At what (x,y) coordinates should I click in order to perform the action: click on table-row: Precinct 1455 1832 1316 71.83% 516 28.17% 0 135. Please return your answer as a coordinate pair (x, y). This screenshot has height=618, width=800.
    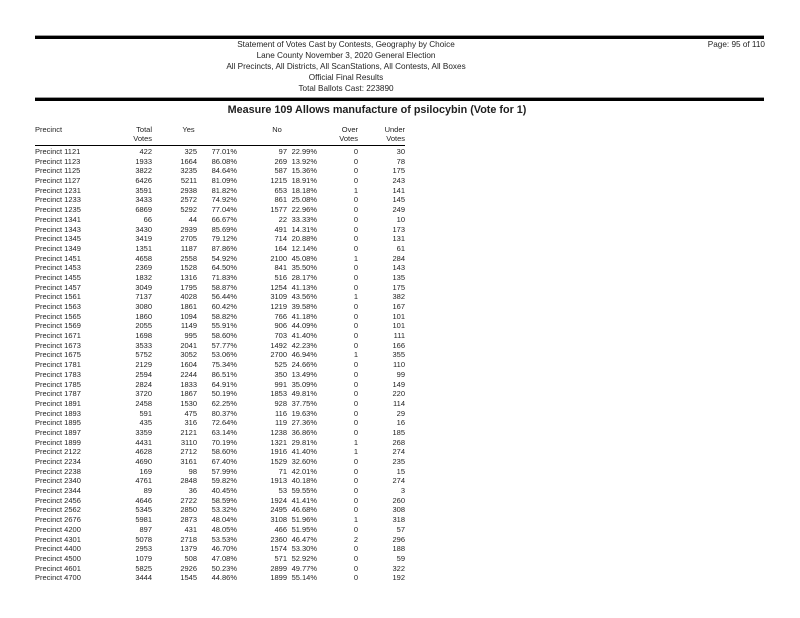
    Looking at the image, I should click on (220, 278).